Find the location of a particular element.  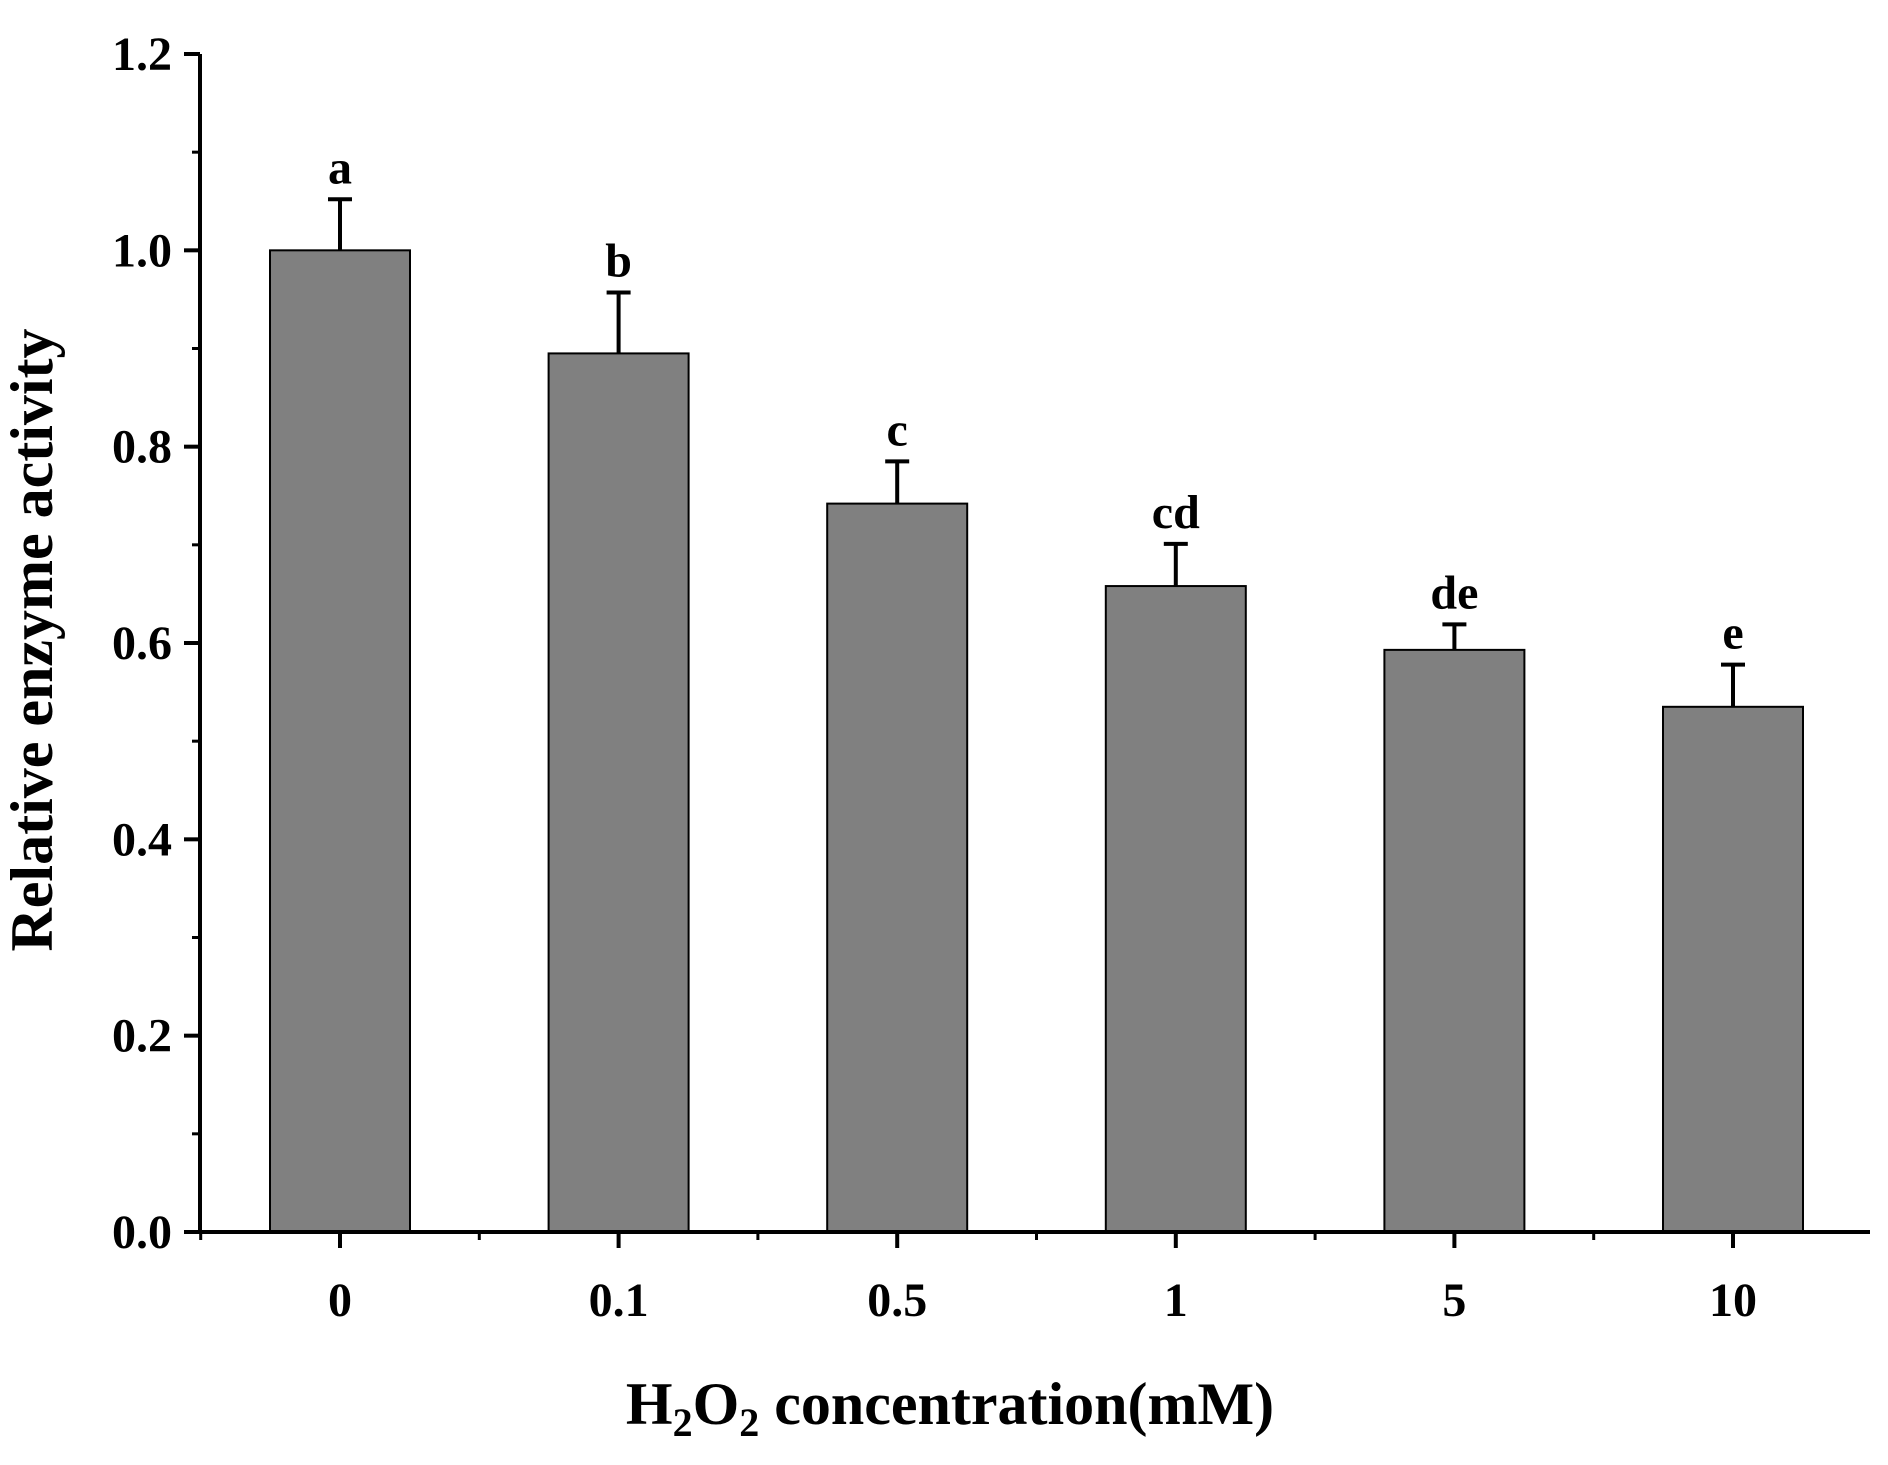

x-tick-label-5: 5 is located at coordinates (1454, 1300).